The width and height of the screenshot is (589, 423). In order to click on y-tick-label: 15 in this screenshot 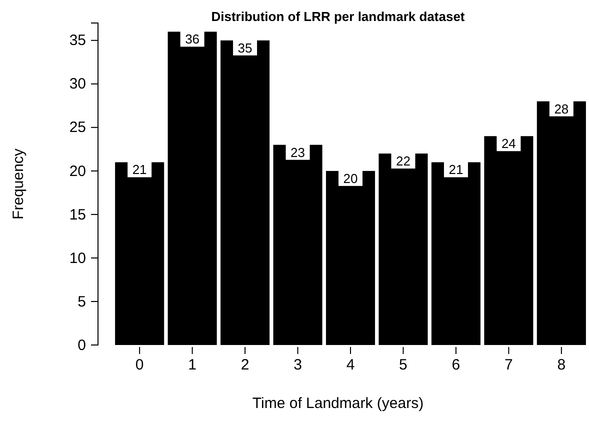, I will do `click(77, 215)`.